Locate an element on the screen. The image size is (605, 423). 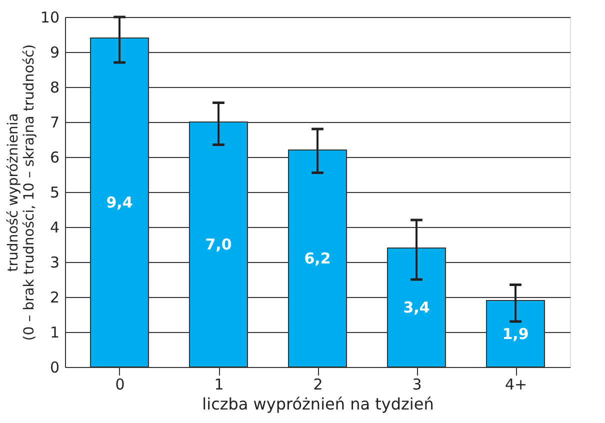
data-label: 9,4 is located at coordinates (119, 203).